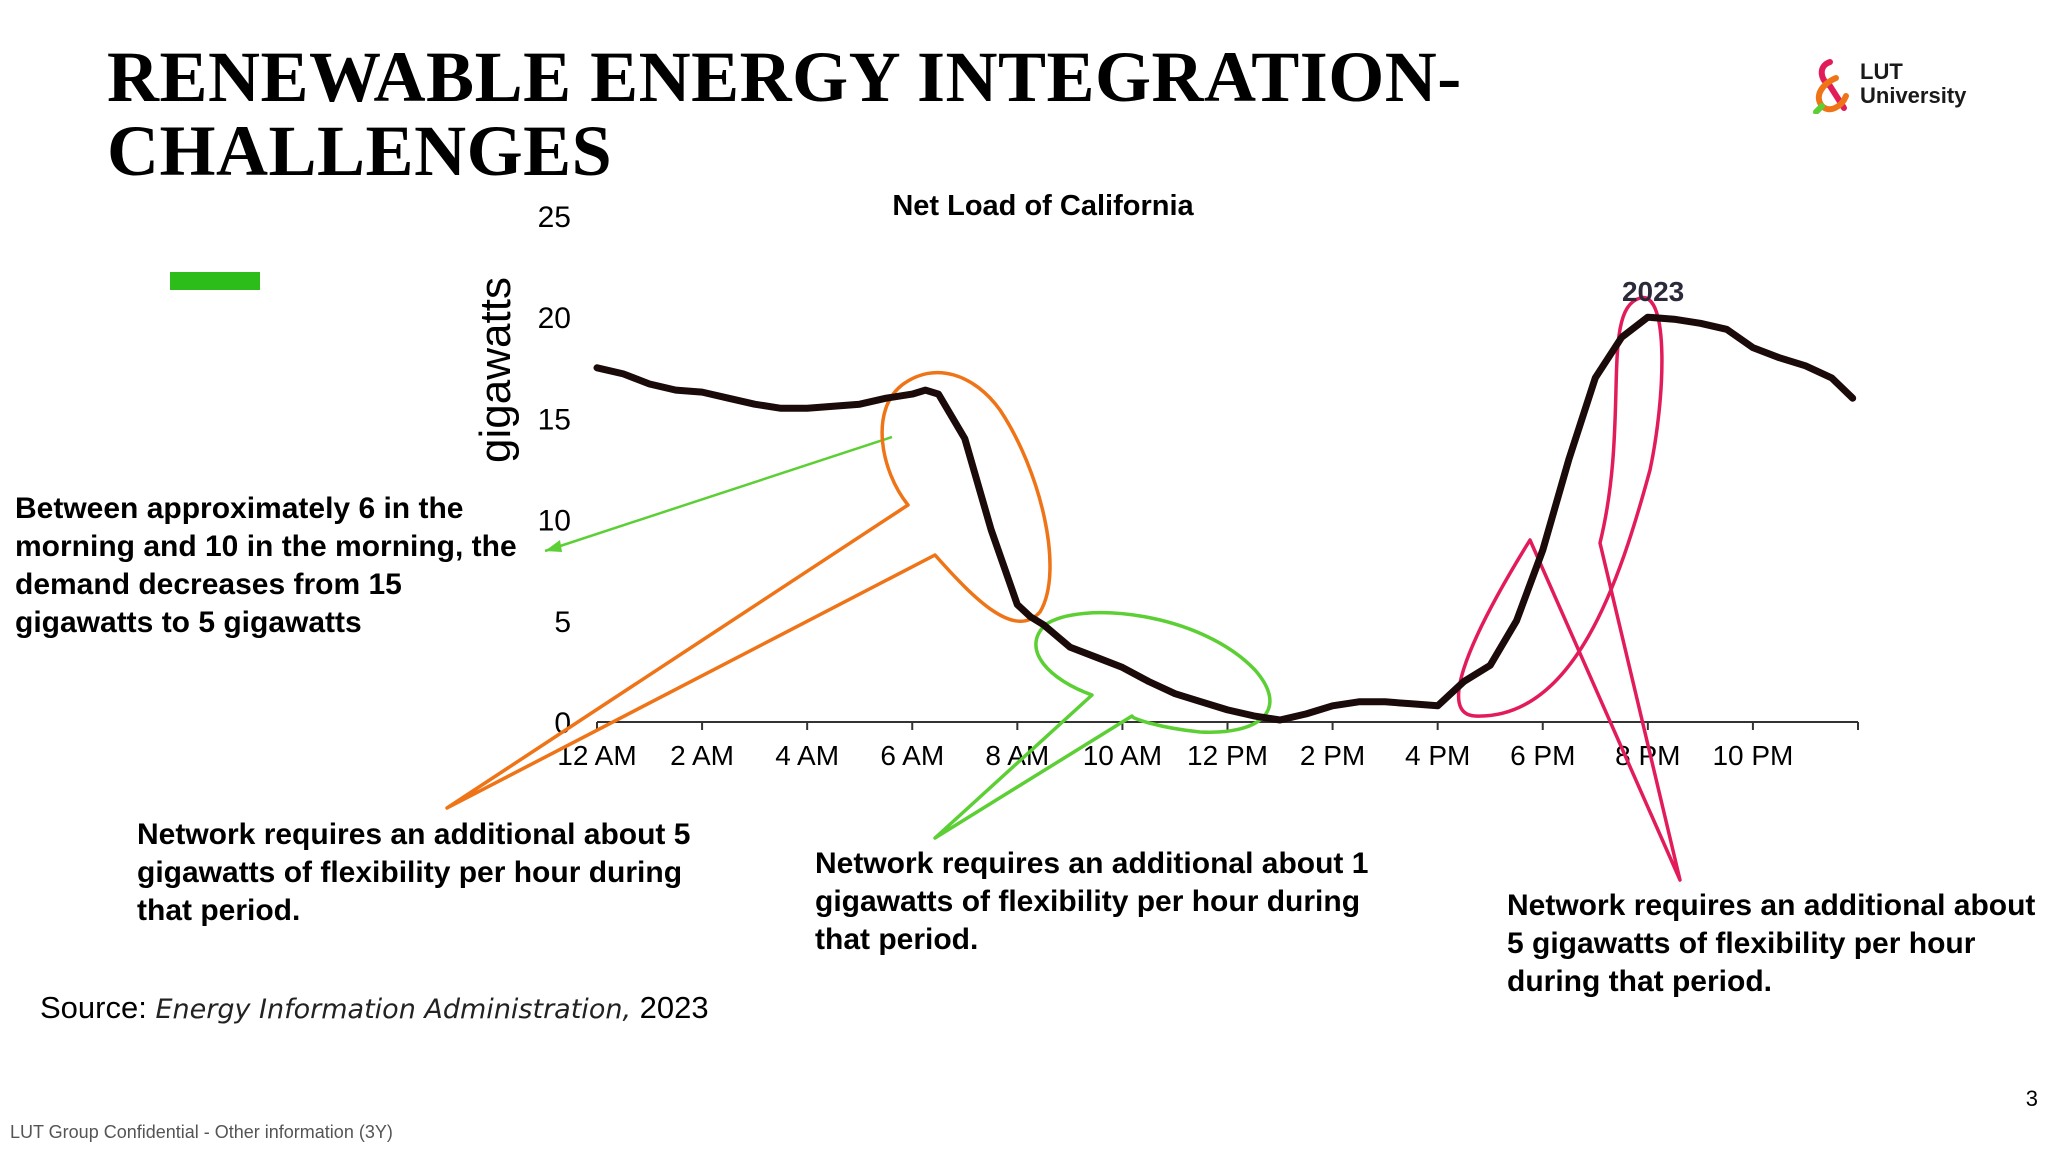 The width and height of the screenshot is (2048, 1152). I want to click on chart-title: Net Load of California, so click(1043, 206).